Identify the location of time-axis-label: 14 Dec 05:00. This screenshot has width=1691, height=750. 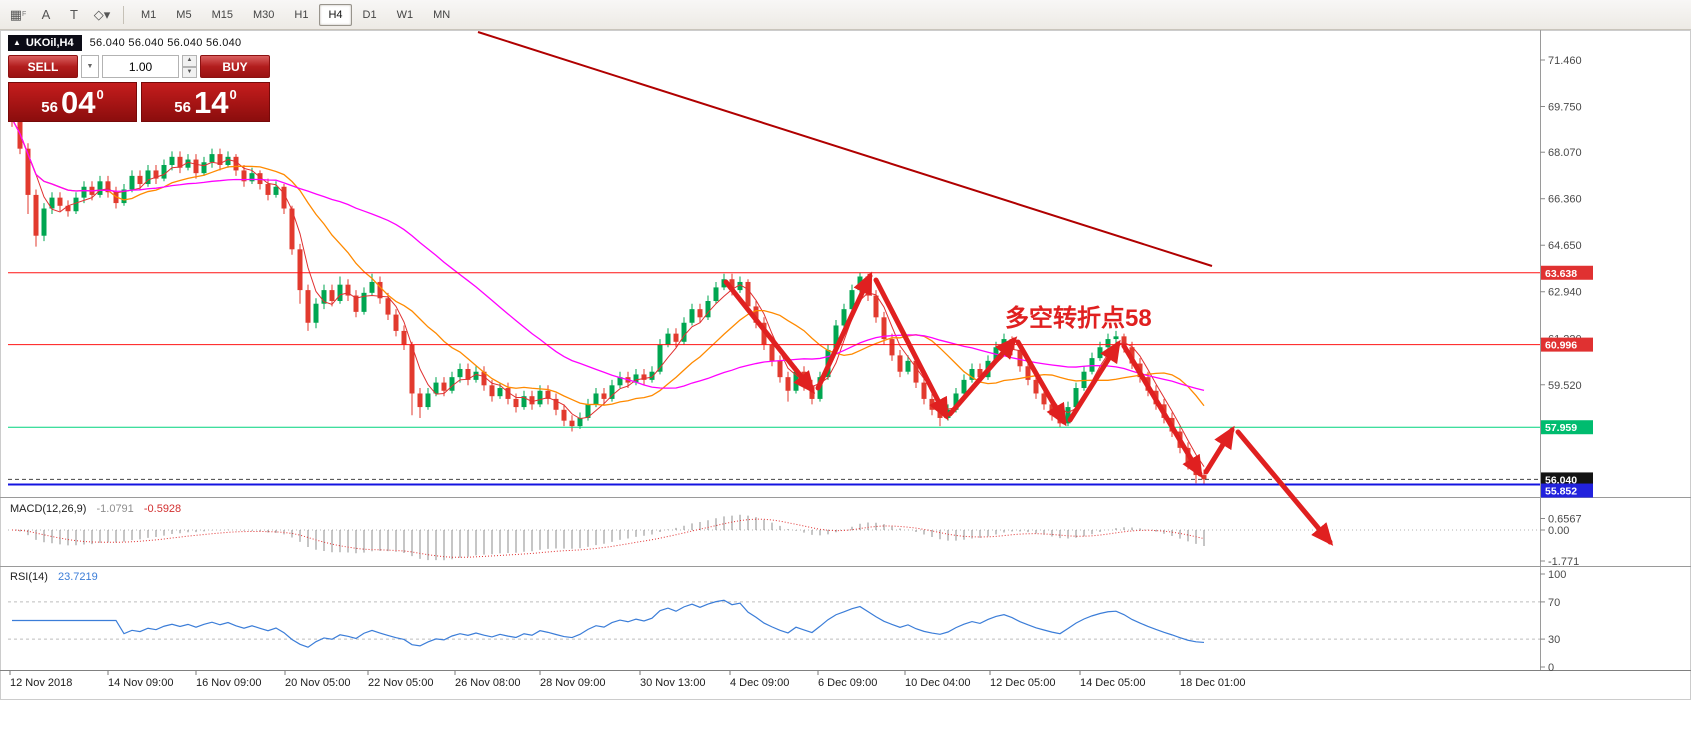
(1112, 683).